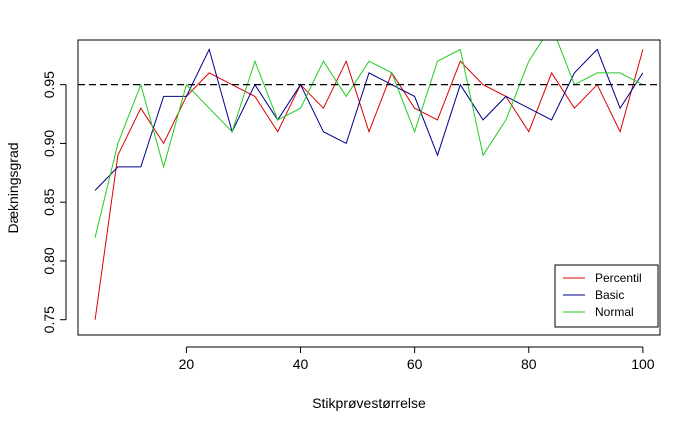  What do you see at coordinates (49, 143) in the screenshot?
I see `y-tick-label: 0.90` at bounding box center [49, 143].